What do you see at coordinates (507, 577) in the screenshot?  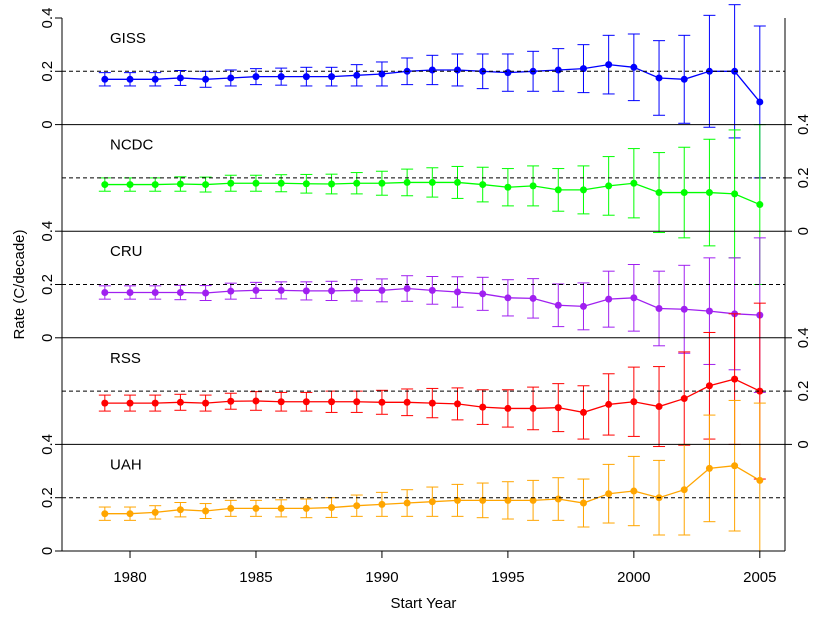 I see `x-tick-label: 1995` at bounding box center [507, 577].